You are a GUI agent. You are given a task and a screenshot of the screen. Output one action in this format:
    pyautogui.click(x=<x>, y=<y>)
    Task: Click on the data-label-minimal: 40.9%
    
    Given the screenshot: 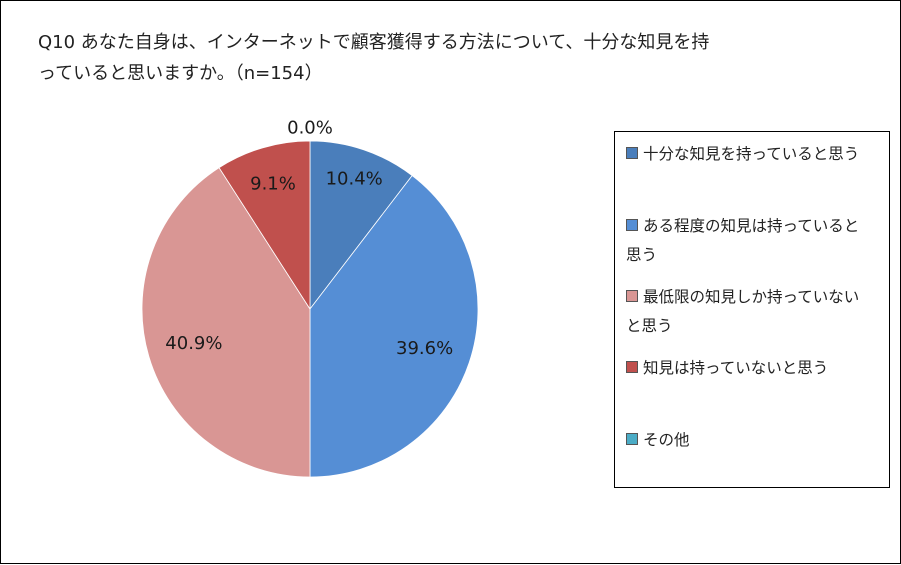 What is the action you would take?
    pyautogui.click(x=193, y=343)
    